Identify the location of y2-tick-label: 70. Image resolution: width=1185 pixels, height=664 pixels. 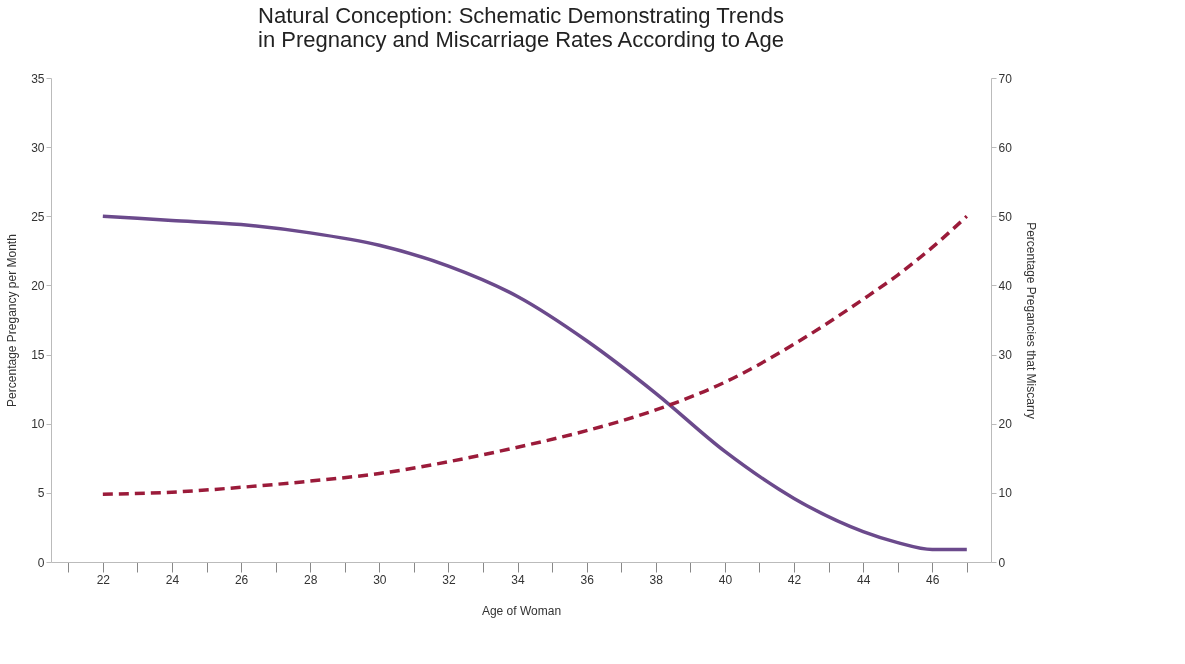
(1005, 78).